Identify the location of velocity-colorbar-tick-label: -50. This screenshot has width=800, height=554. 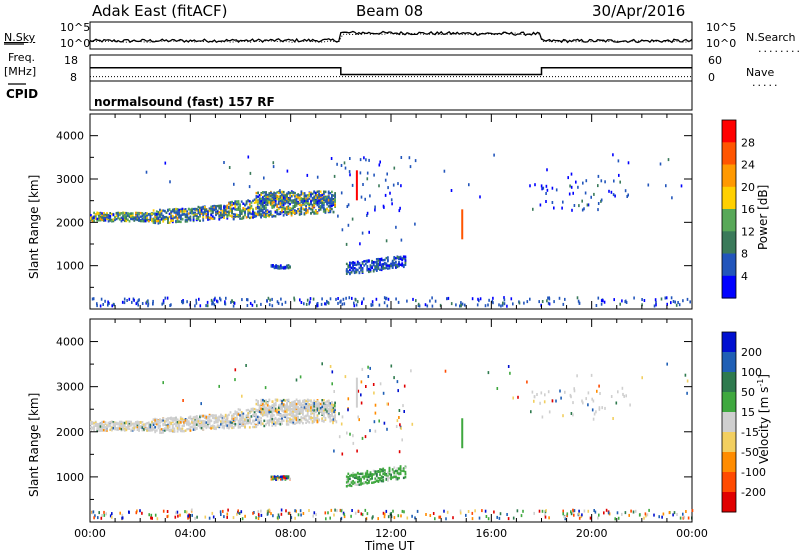
(750, 452).